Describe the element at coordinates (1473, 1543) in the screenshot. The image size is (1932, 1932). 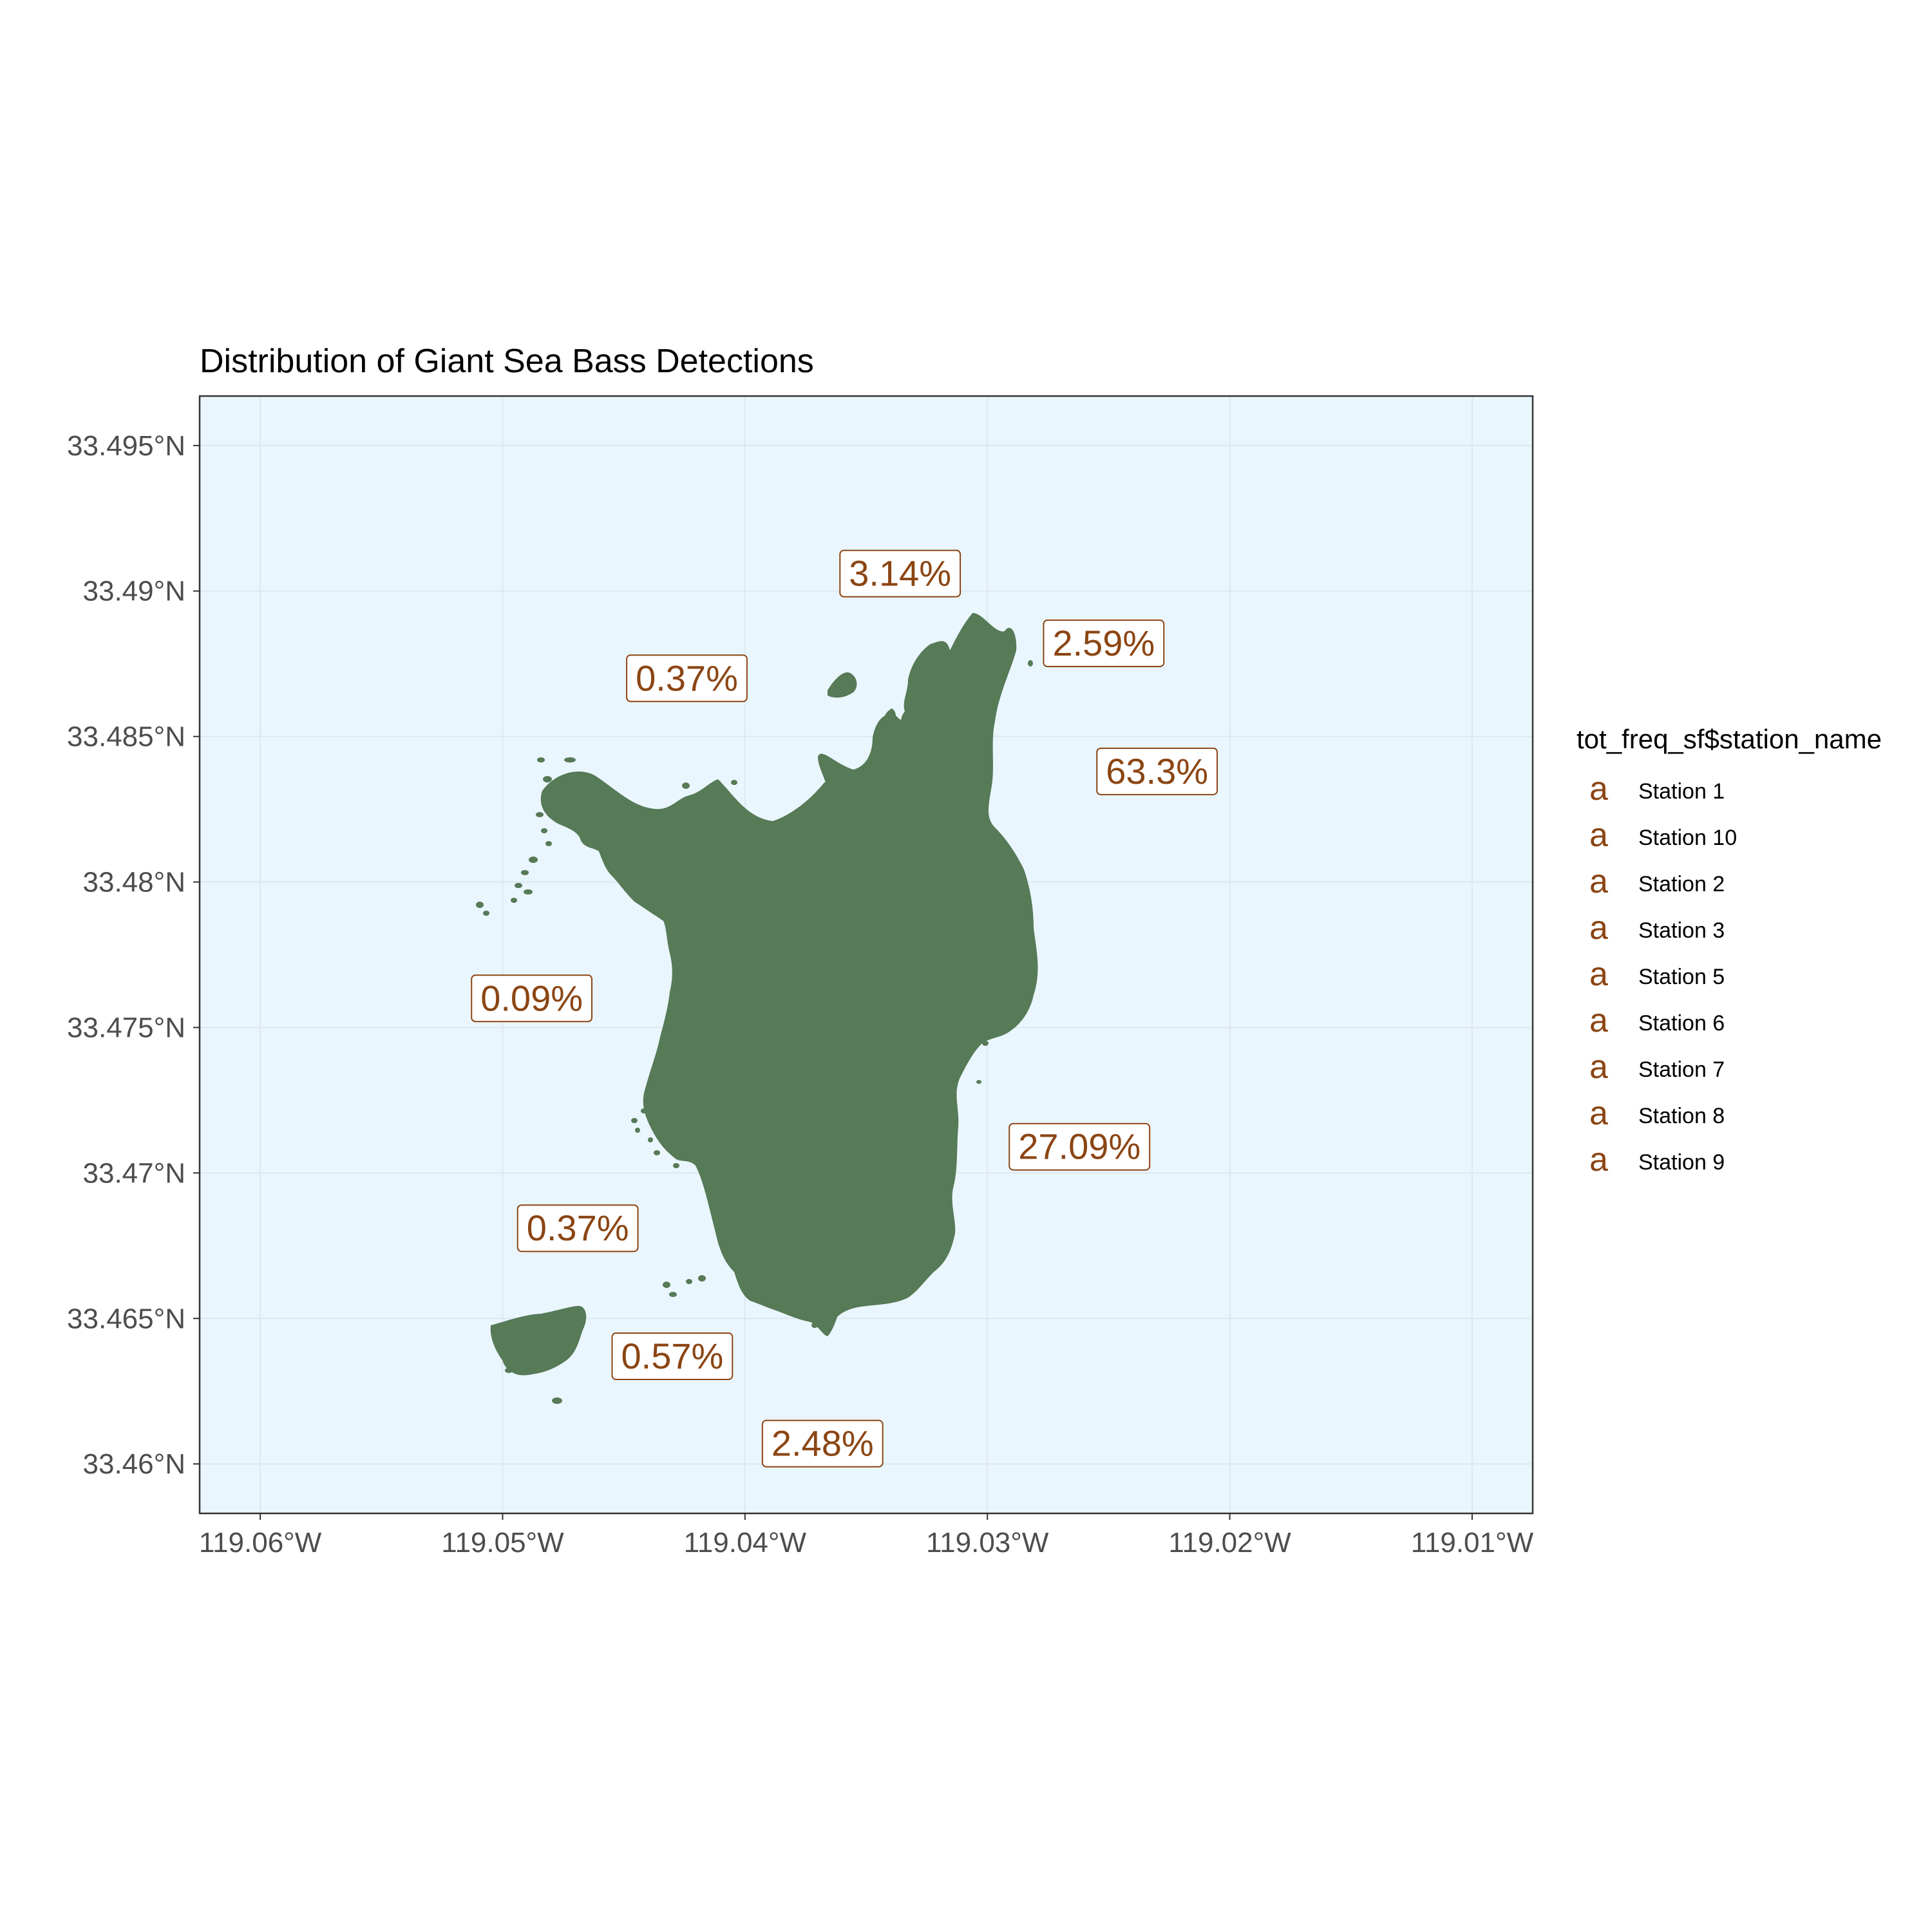
I see `x-tick-label: 119.01°W` at that location.